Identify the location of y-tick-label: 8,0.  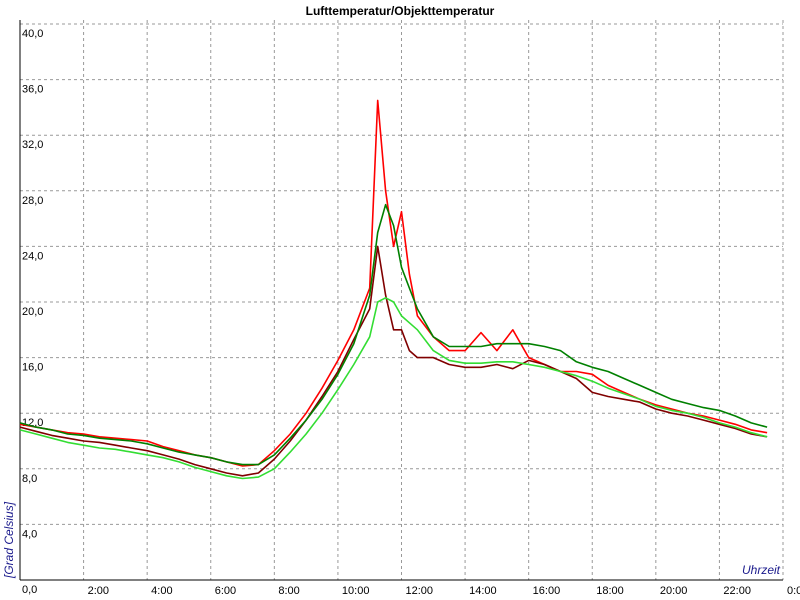
(29, 479).